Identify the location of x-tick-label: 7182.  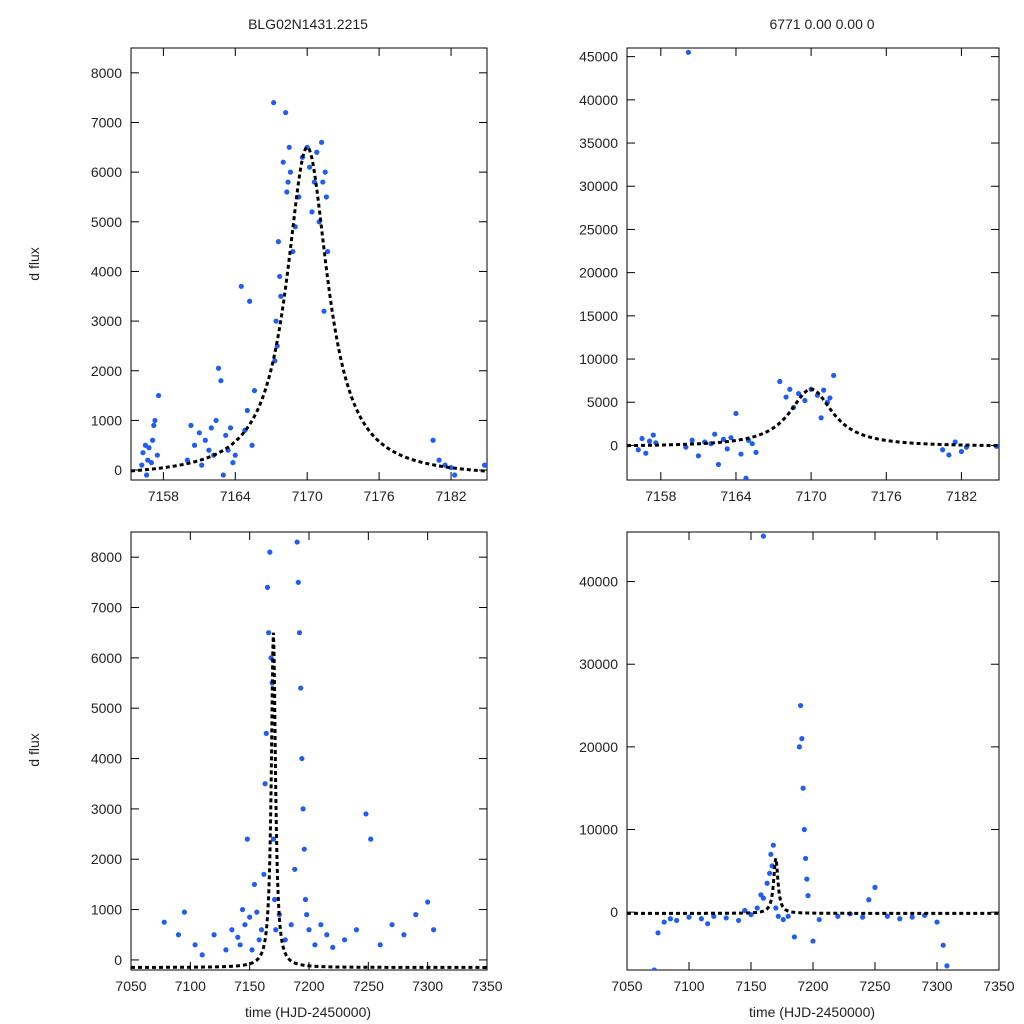
(450, 496).